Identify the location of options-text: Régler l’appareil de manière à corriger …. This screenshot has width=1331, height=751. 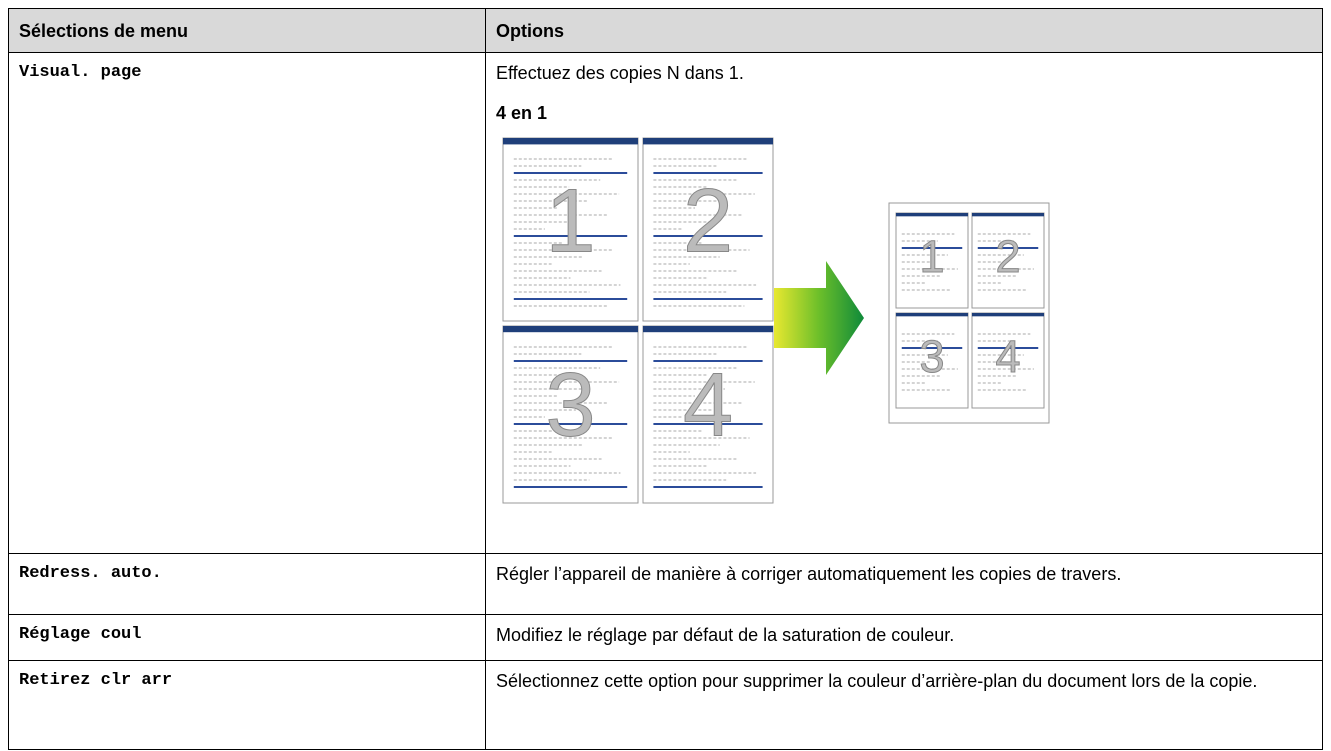
(809, 574).